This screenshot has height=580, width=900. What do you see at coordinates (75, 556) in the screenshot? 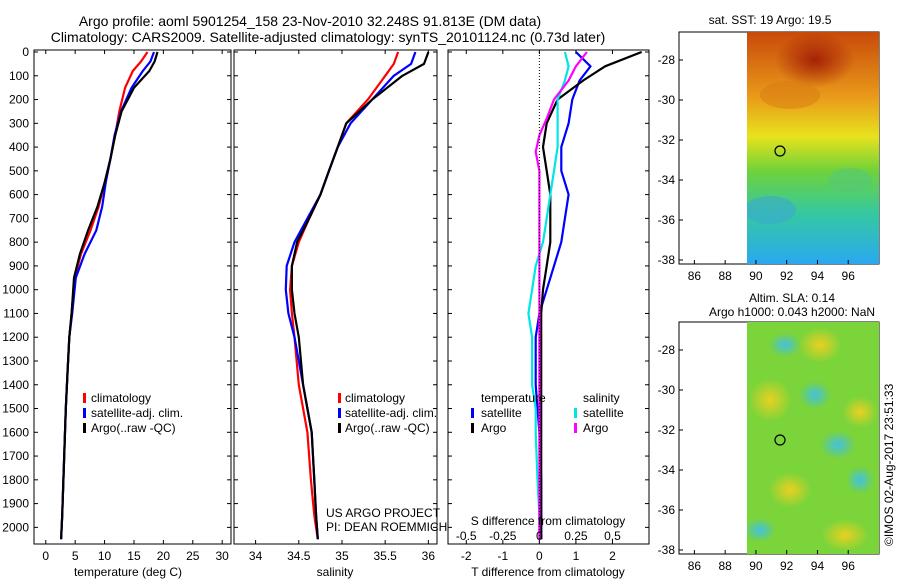
I see `x-tick-label: 5` at bounding box center [75, 556].